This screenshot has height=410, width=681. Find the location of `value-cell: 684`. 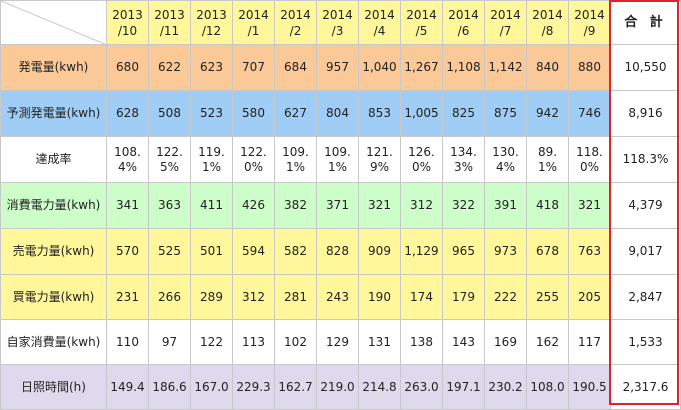

value-cell: 684 is located at coordinates (295, 67).